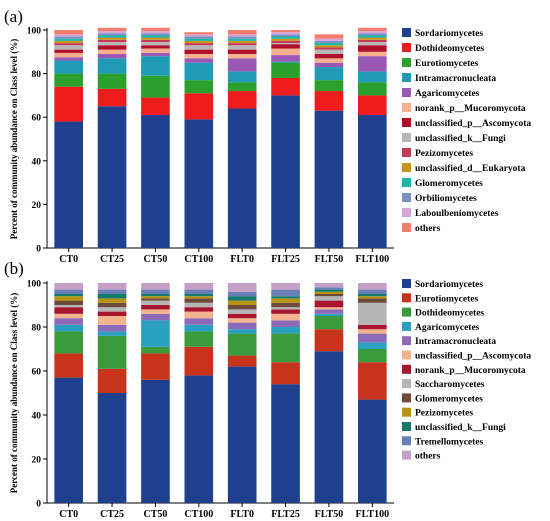 Image resolution: width=550 pixels, height=521 pixels. Describe the element at coordinates (285, 514) in the screenshot. I see `x-tick-label: FLT25` at that location.